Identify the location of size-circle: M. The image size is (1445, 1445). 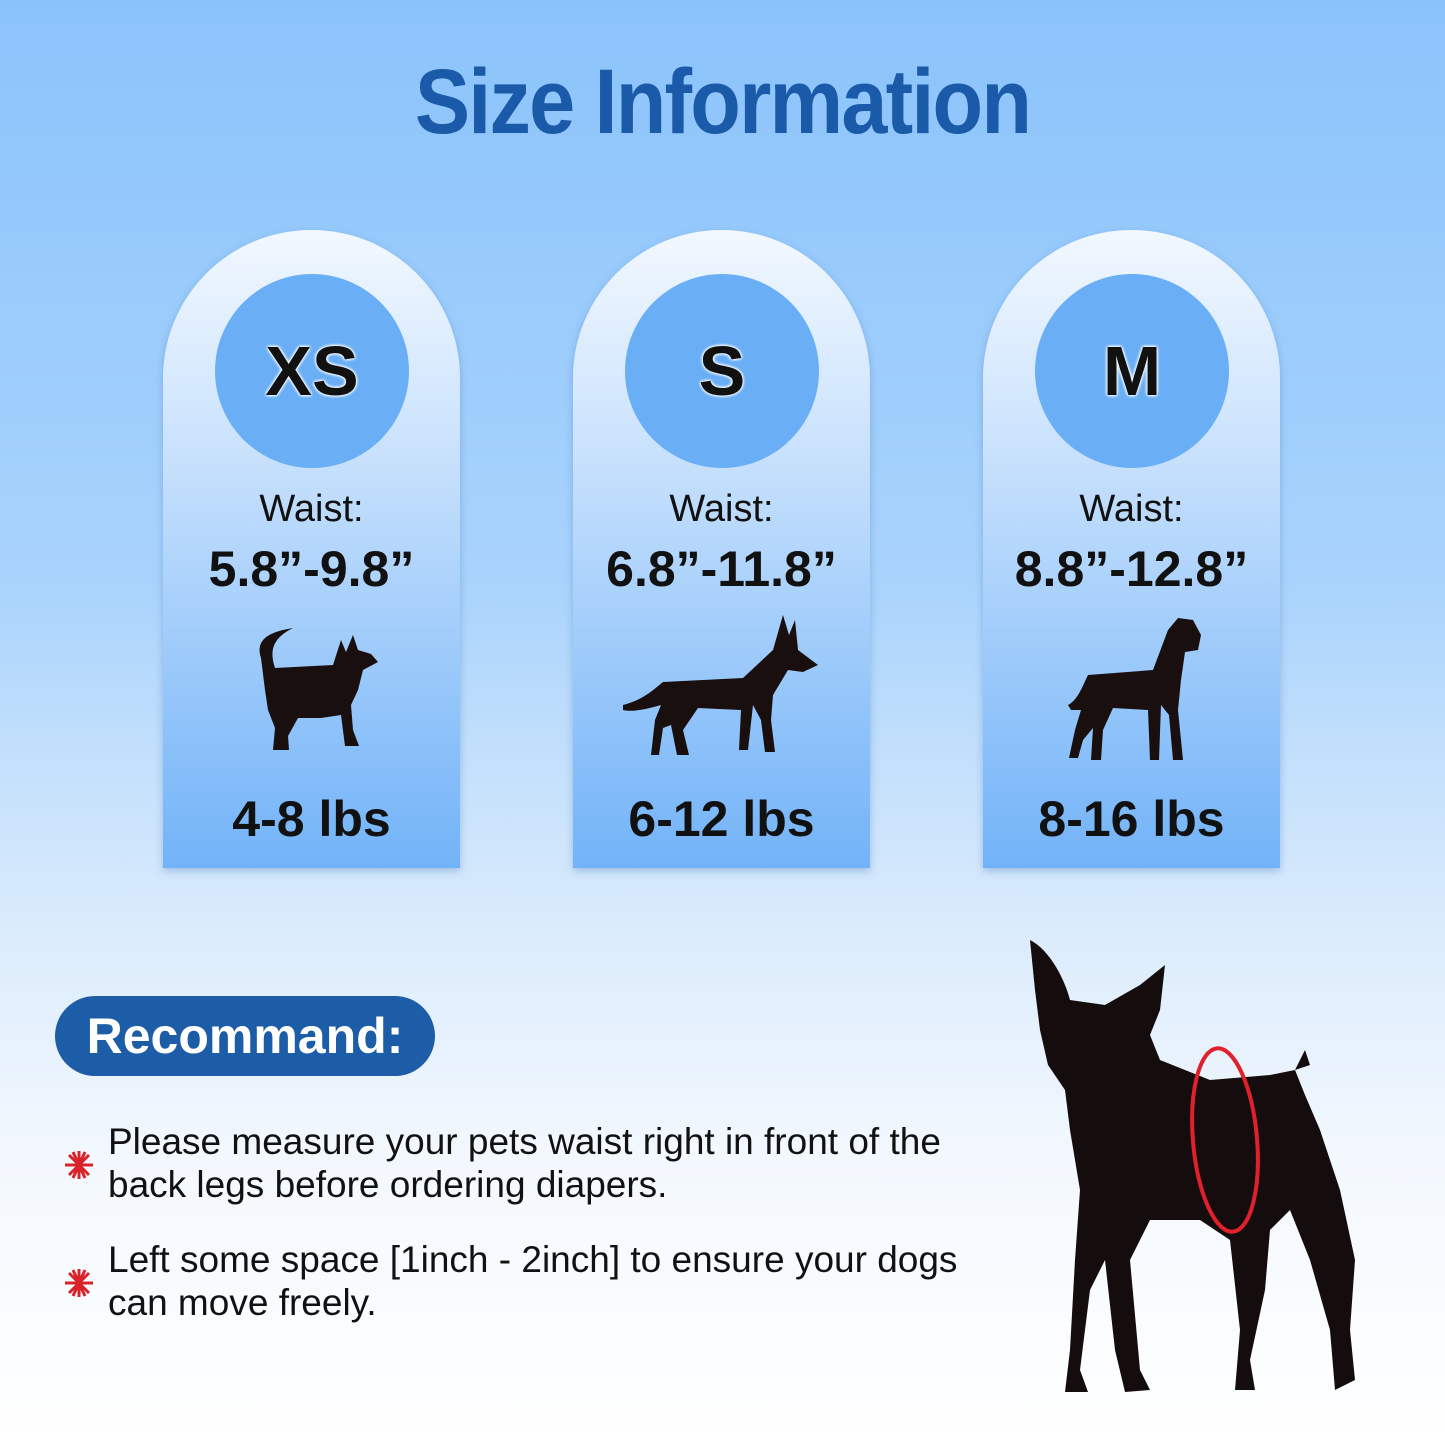
(1132, 371).